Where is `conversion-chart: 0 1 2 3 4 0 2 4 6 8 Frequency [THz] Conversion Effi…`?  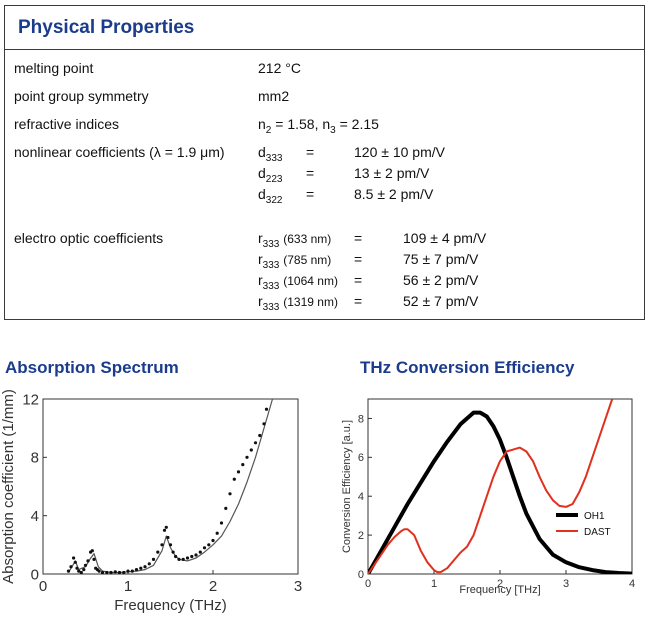
conversion-chart: 0 1 2 3 4 0 2 4 6 8 Frequency [THz] Conversion Effi… is located at coordinates (488, 497).